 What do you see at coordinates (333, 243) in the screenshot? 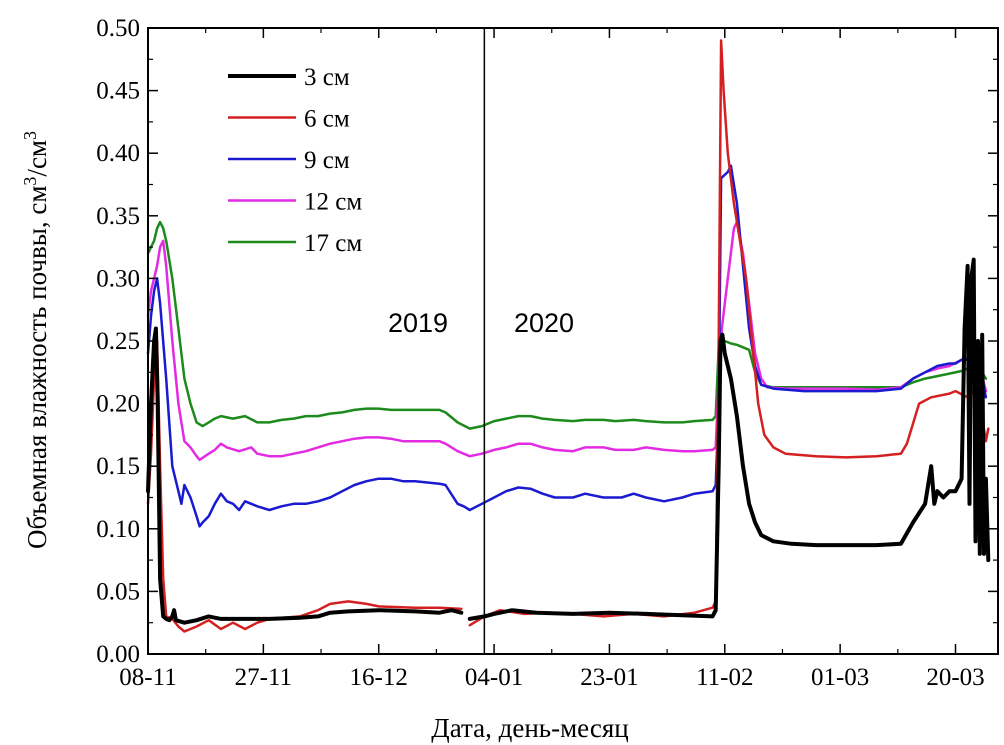
I see `legend-label: 17 см` at bounding box center [333, 243].